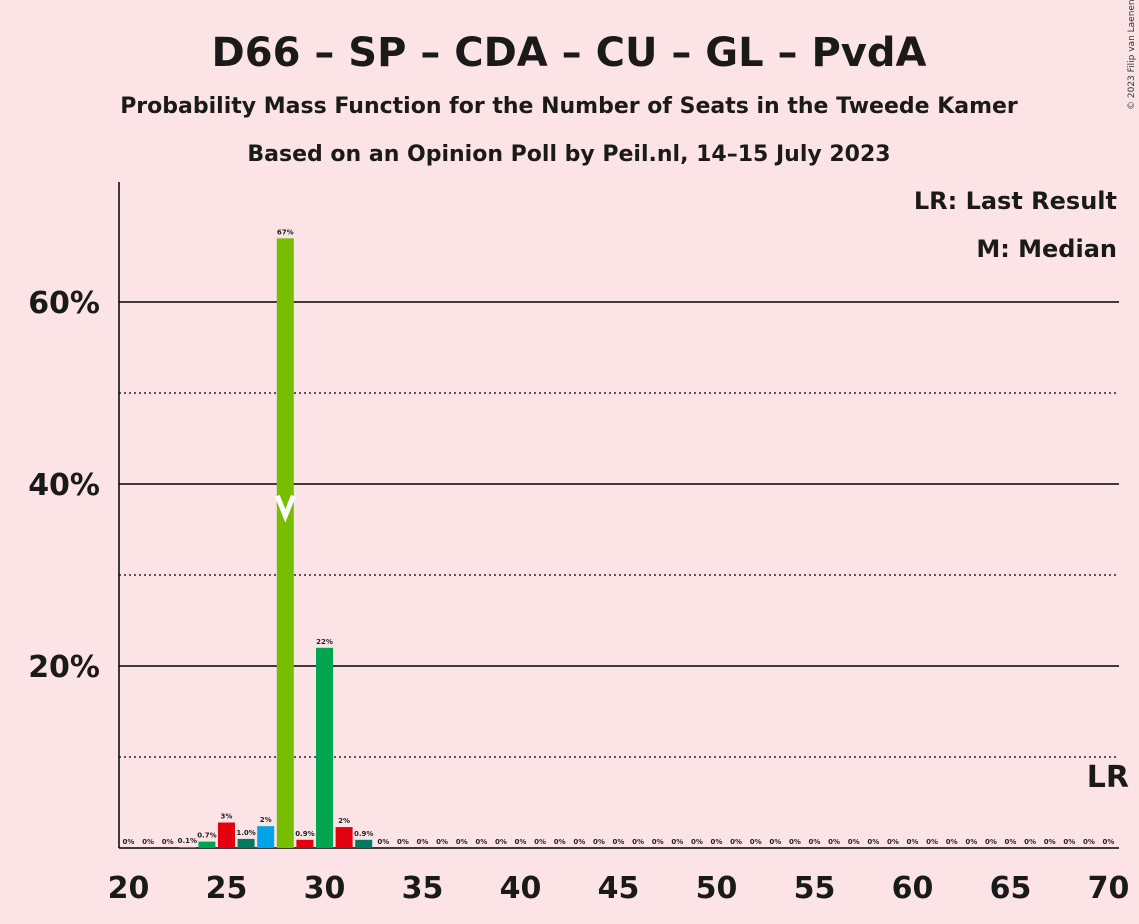 The width and height of the screenshot is (1139, 924). Describe the element at coordinates (834, 842) in the screenshot. I see `bar-label-seats-56: 0%` at that location.